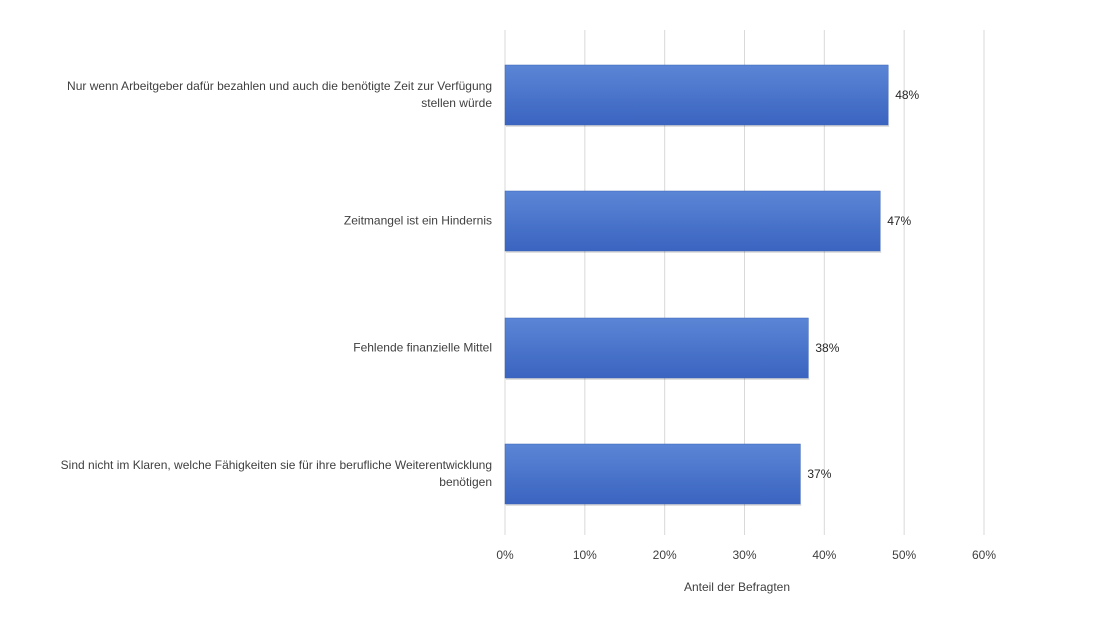 The image size is (1100, 624). What do you see at coordinates (585, 555) in the screenshot?
I see `x-tick-label: 10%` at bounding box center [585, 555].